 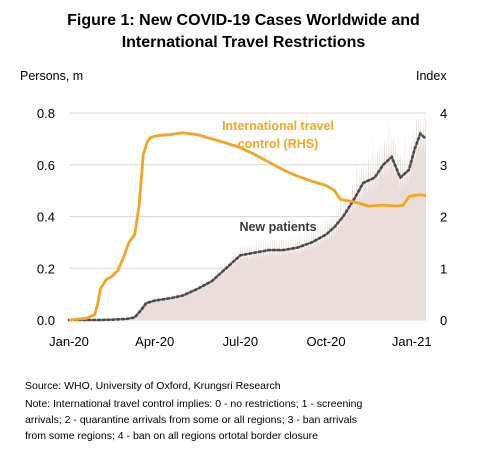 What do you see at coordinates (431, 76) in the screenshot?
I see `right-axis-unit-label: Index` at bounding box center [431, 76].